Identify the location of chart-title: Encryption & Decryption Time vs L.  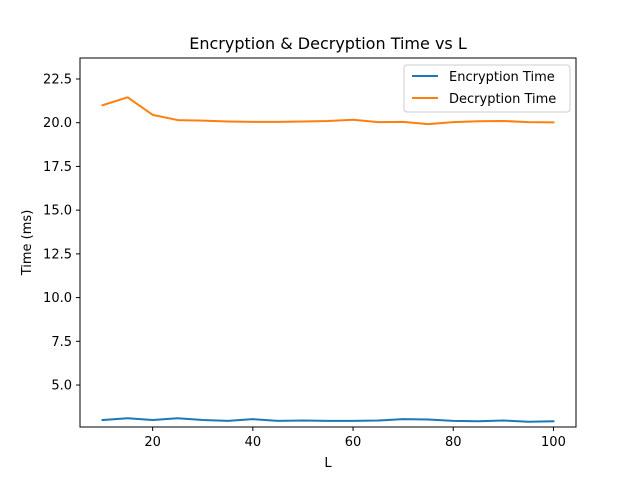
(328, 43).